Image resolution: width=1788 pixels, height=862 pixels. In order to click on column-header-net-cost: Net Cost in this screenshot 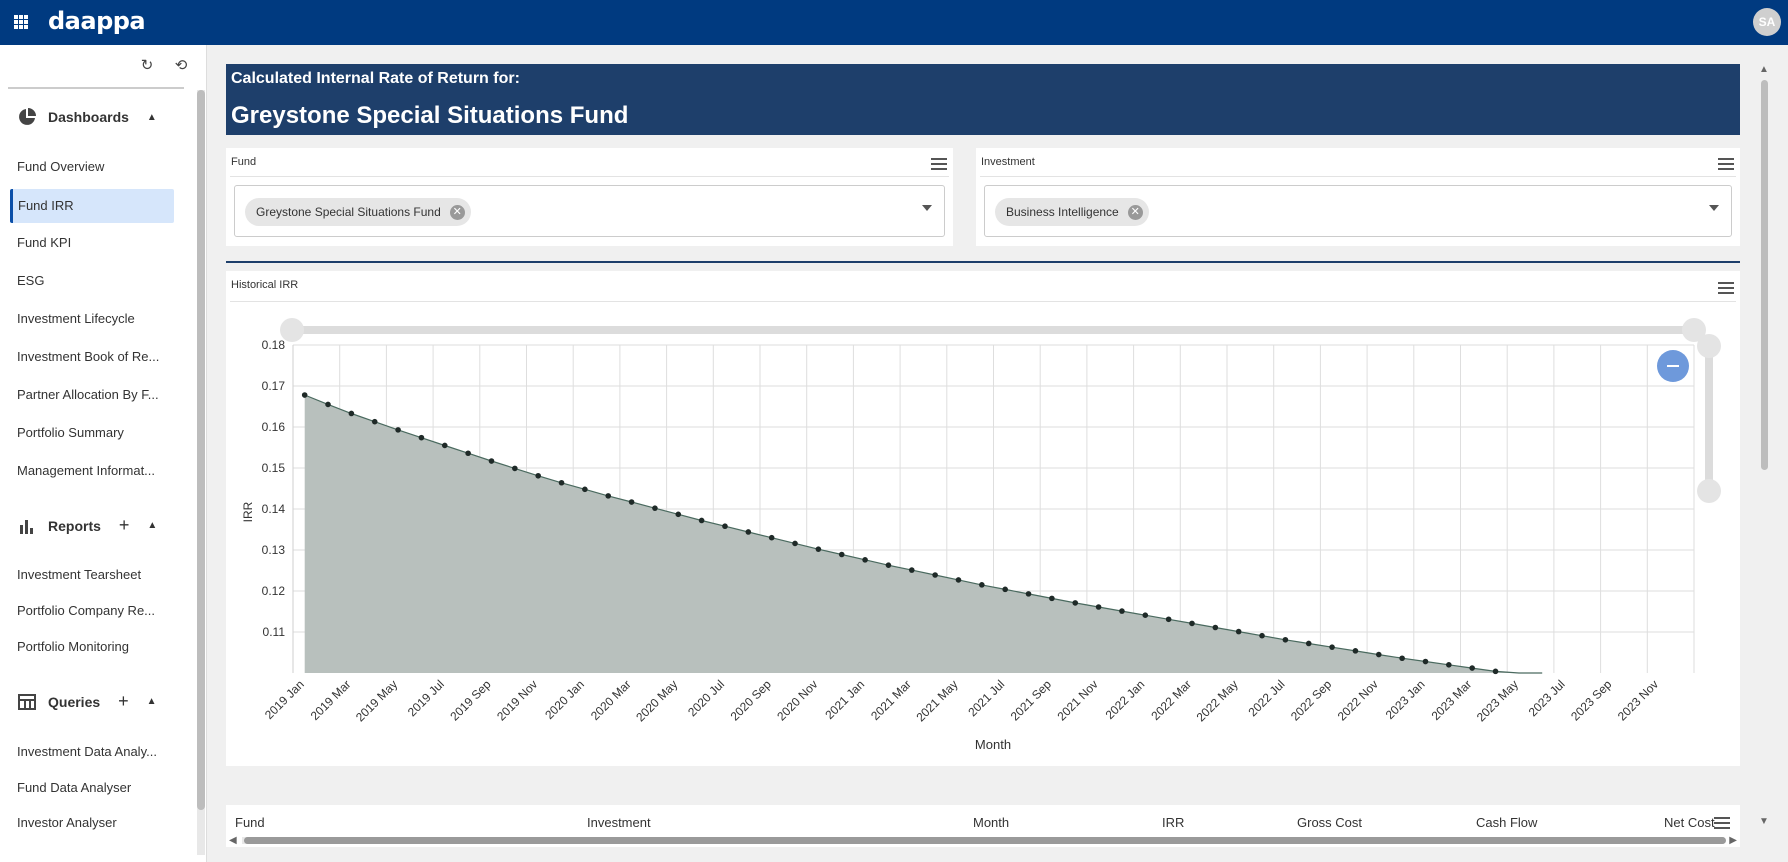, I will do `click(1689, 822)`.